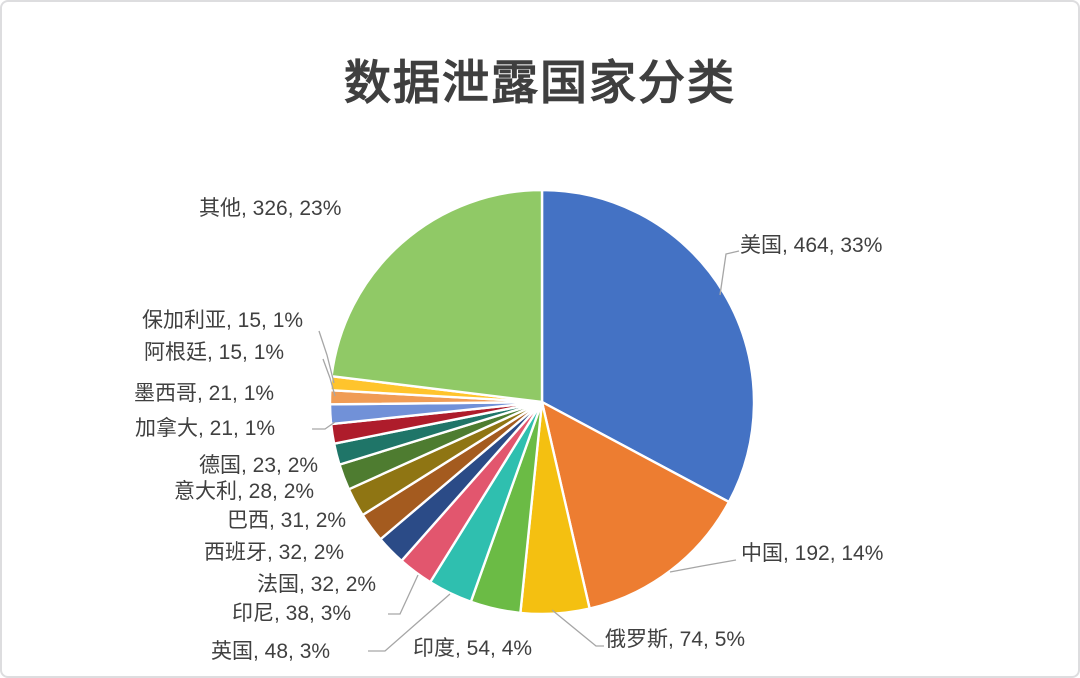 This screenshot has height=678, width=1080. I want to click on pie-label-bulgaria: 保加利亚, 15, 1%, so click(223, 320).